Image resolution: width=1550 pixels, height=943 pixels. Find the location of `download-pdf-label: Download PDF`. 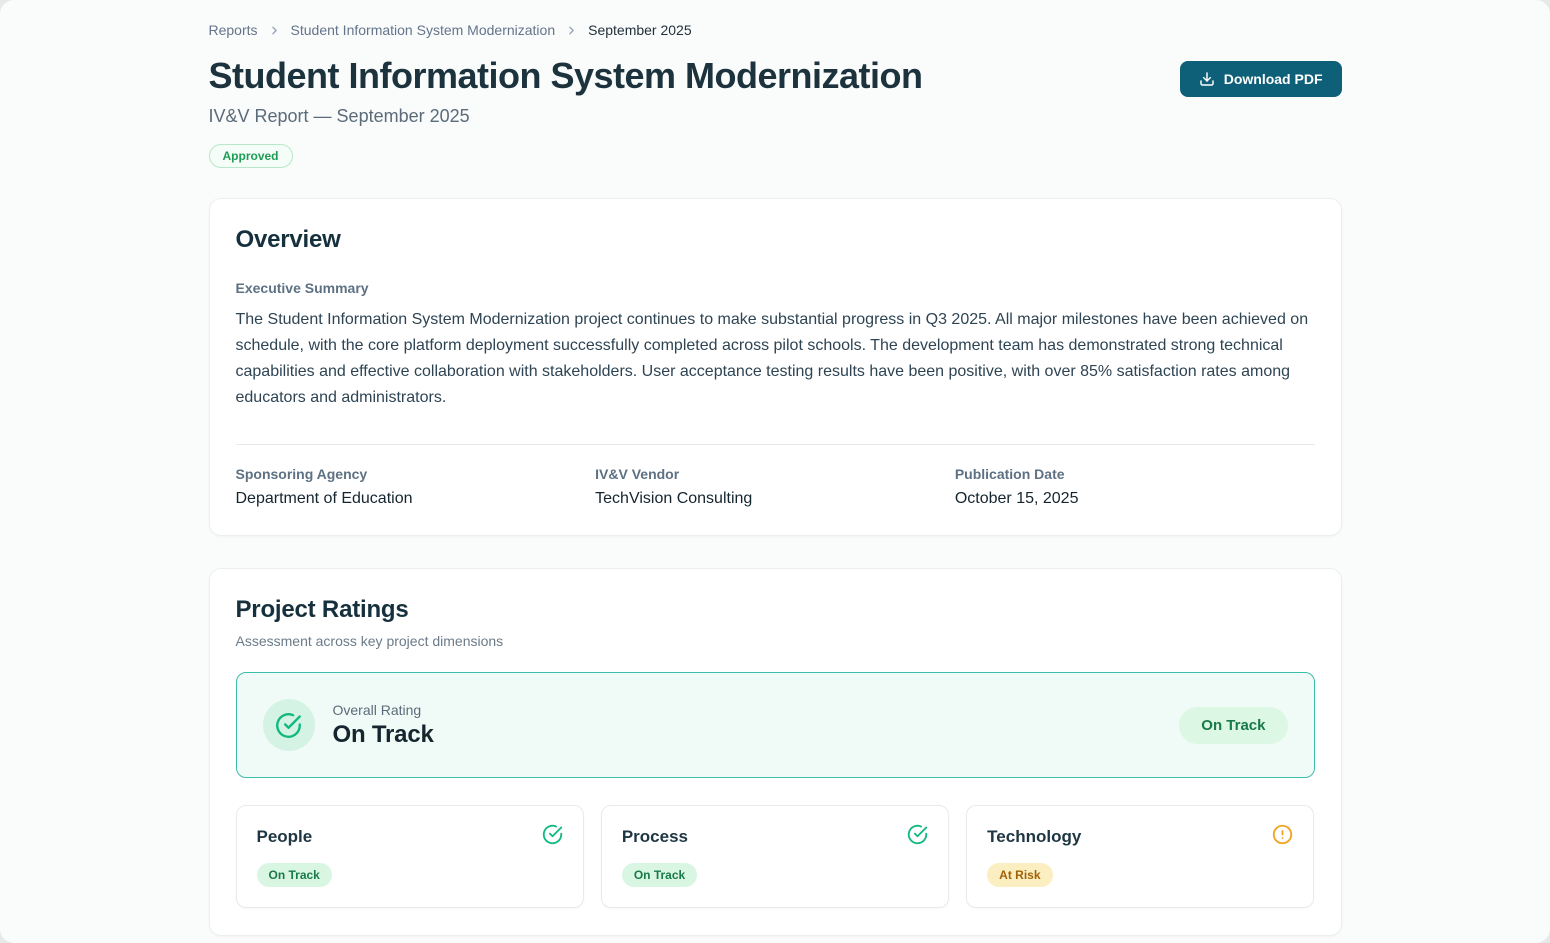

download-pdf-label: Download PDF is located at coordinates (1273, 79).